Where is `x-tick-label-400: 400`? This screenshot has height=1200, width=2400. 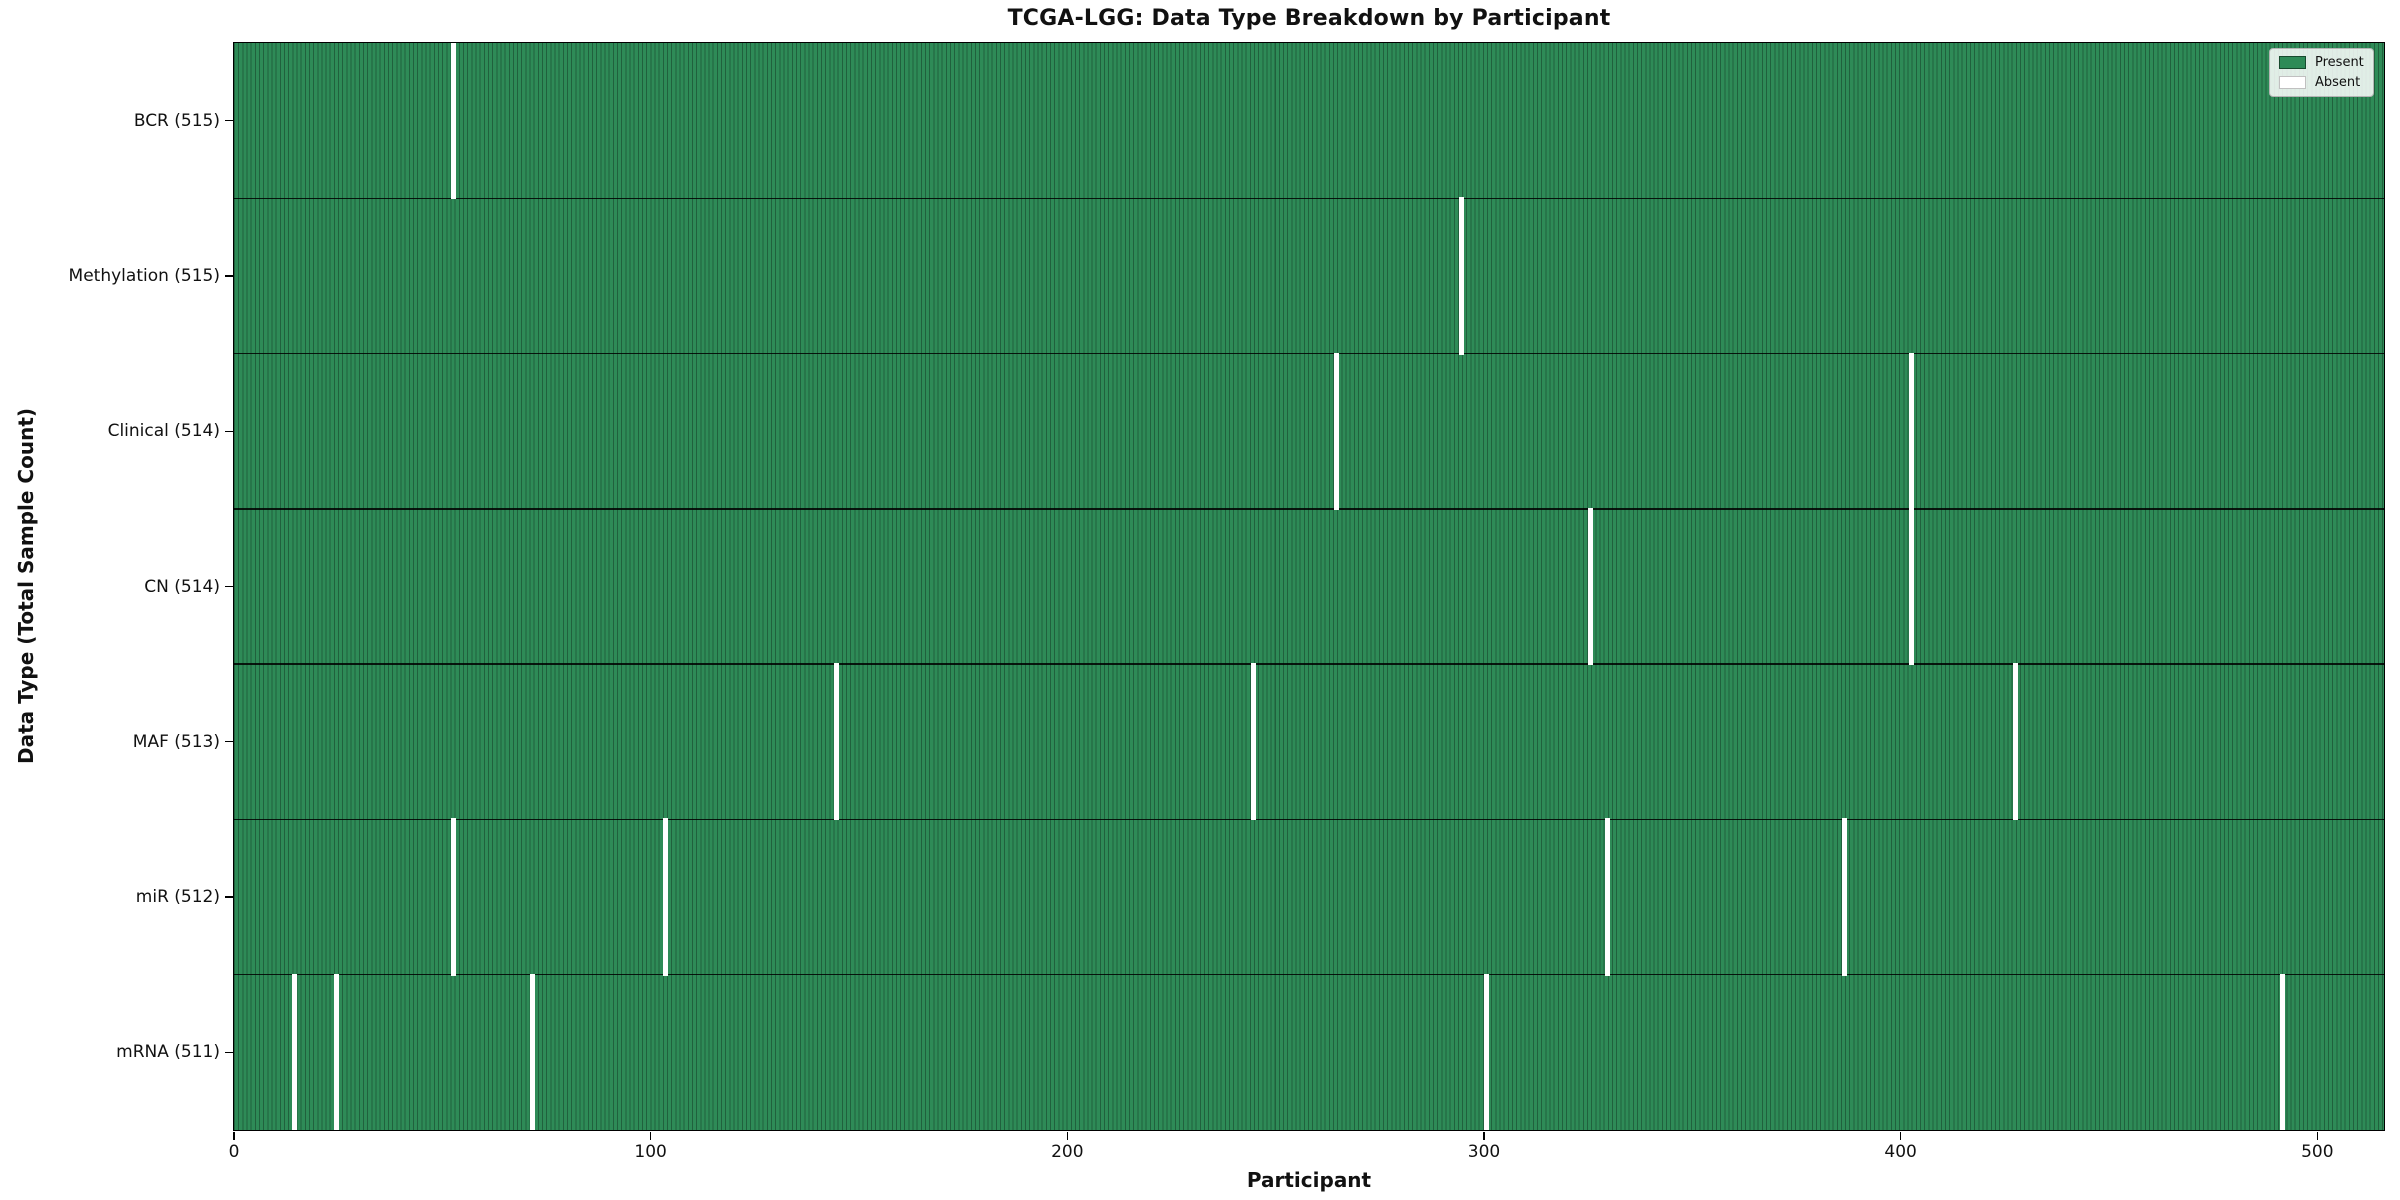 x-tick-label-400: 400 is located at coordinates (1900, 1152).